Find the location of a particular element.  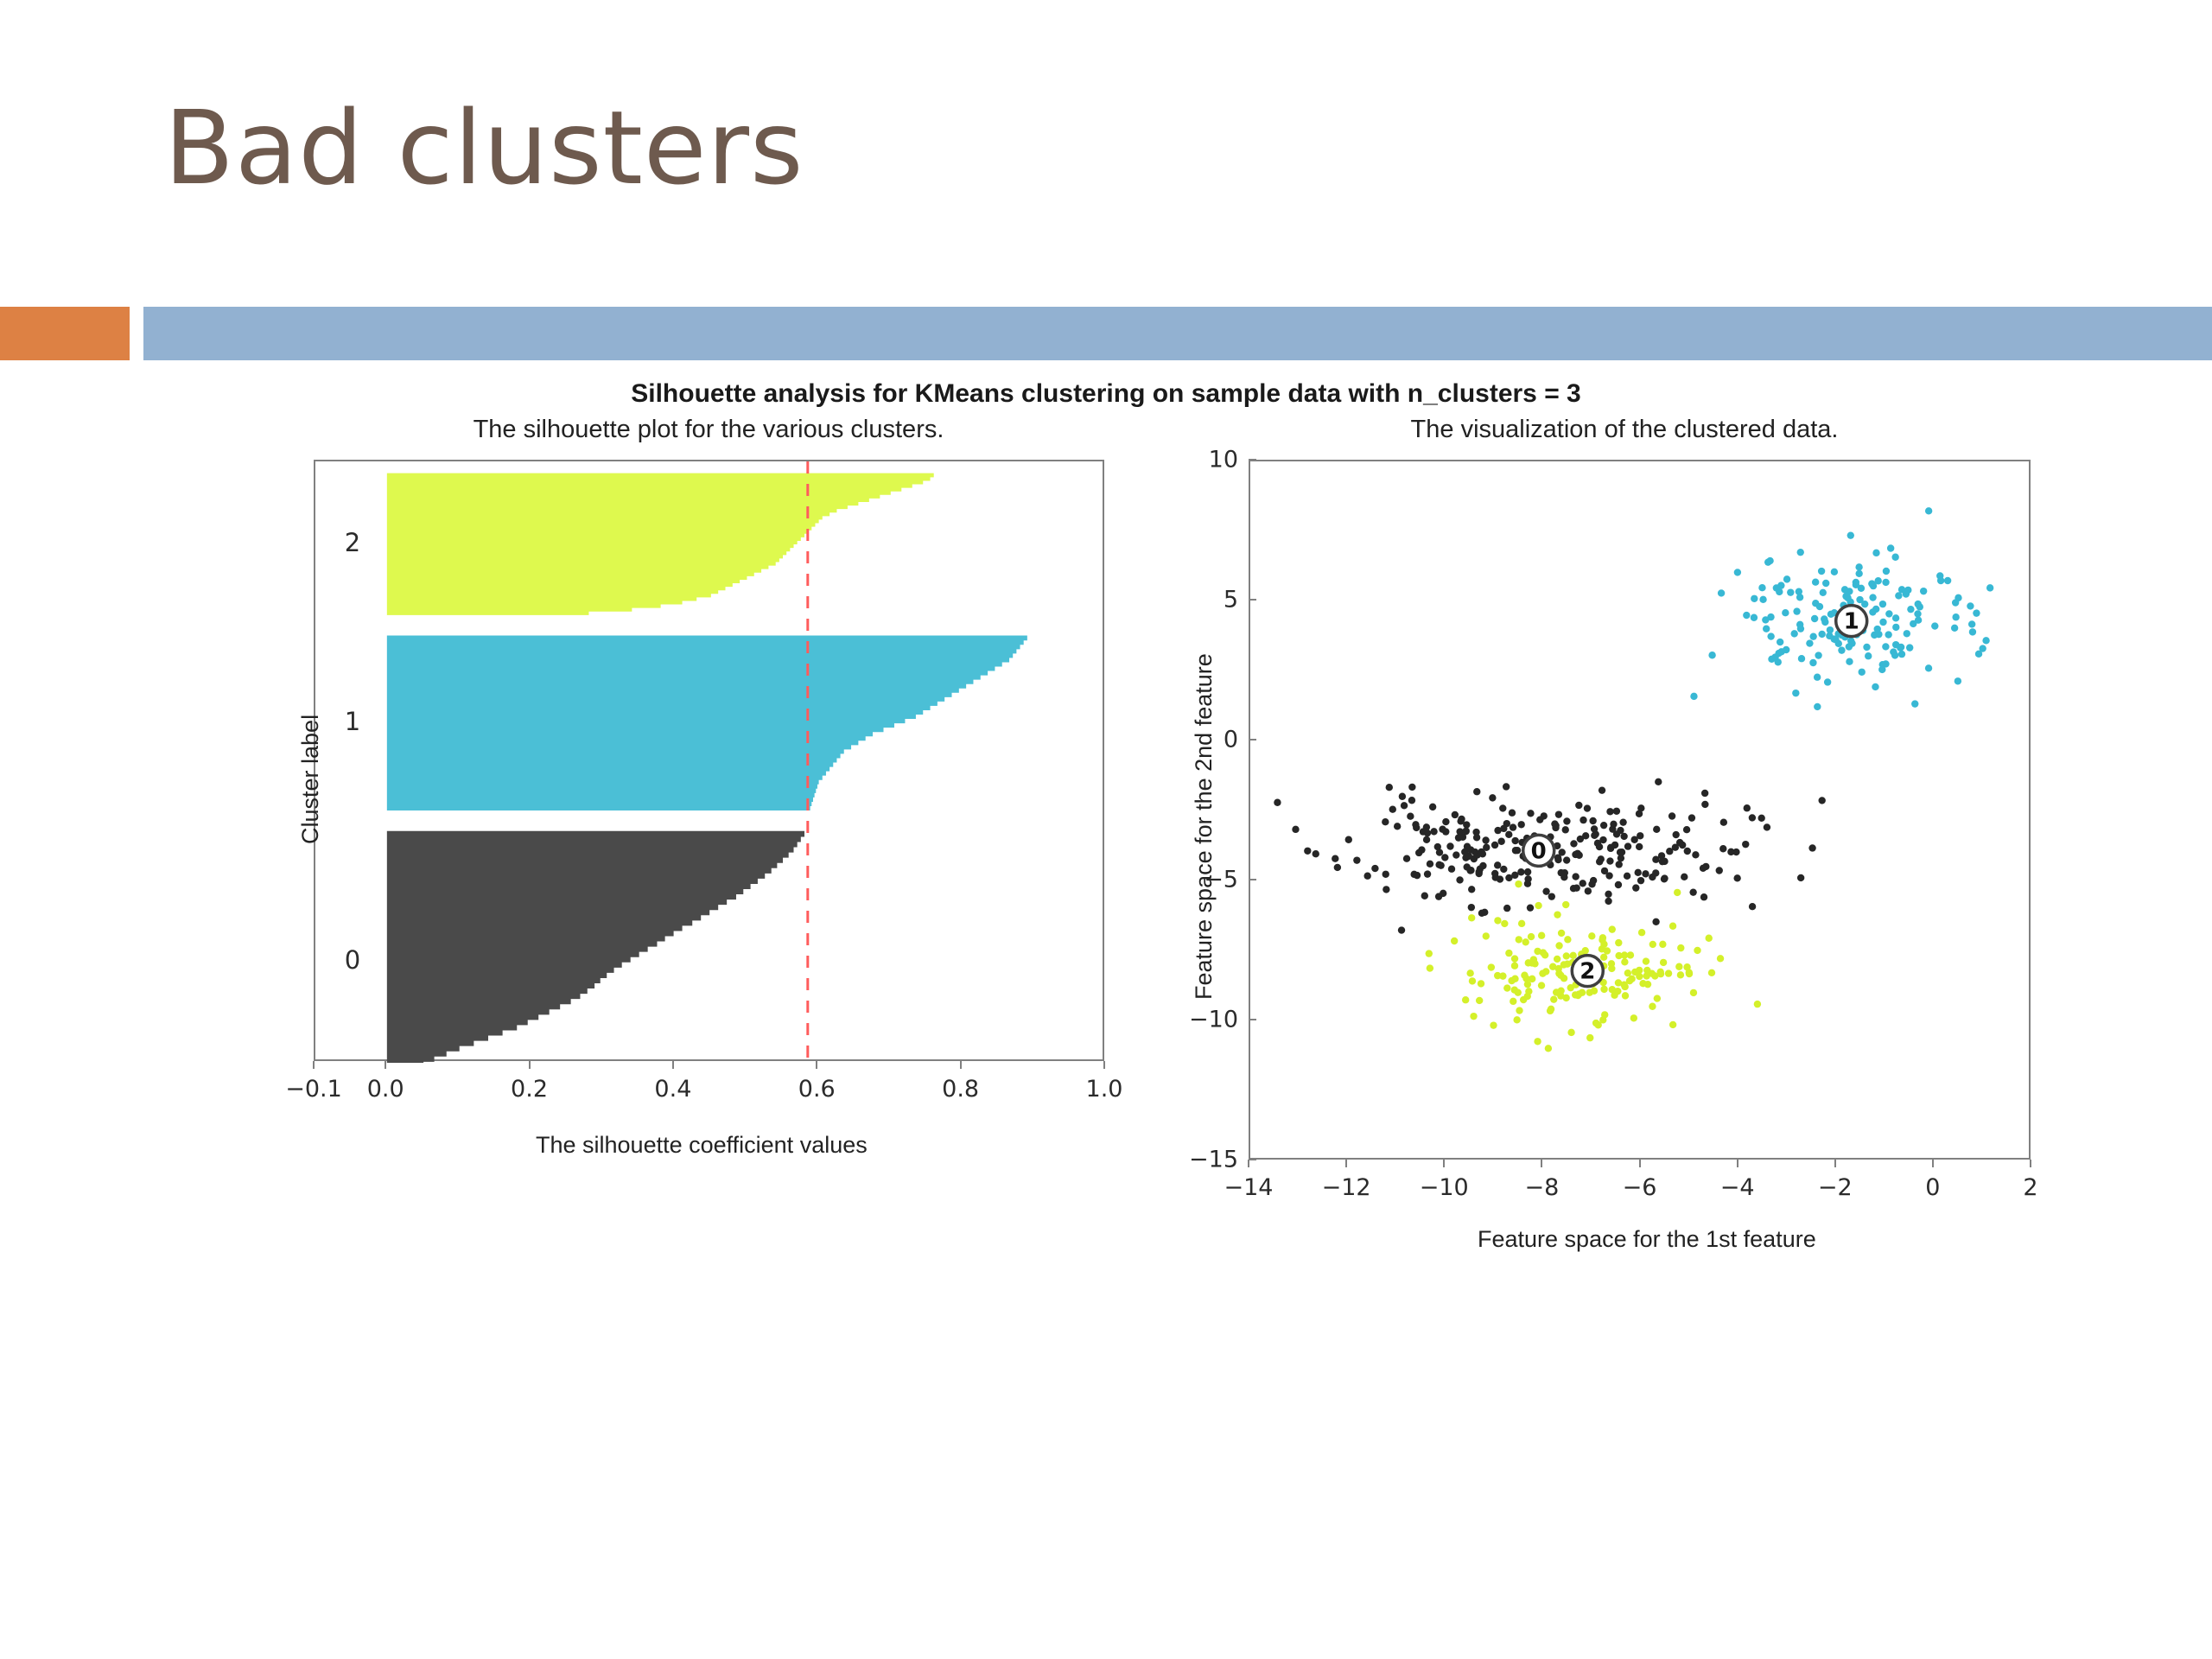

svg-text: 1 is located at coordinates (1851, 622).